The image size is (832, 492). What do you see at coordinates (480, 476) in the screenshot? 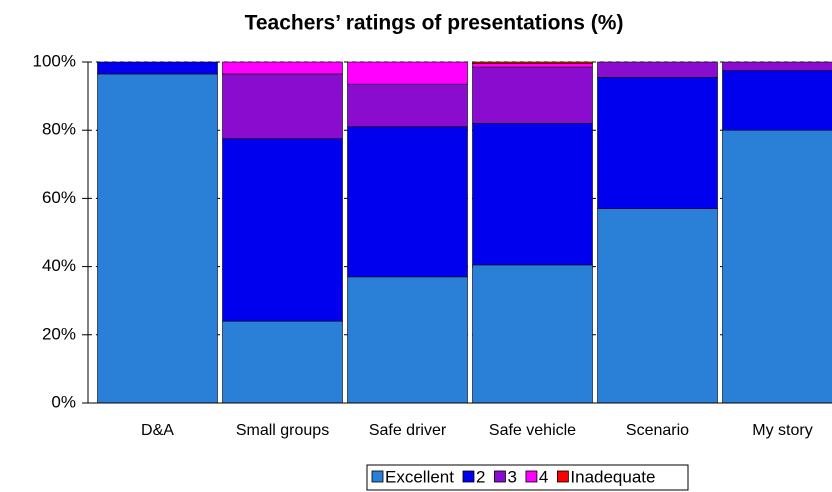
I see `legend-label: 2` at bounding box center [480, 476].